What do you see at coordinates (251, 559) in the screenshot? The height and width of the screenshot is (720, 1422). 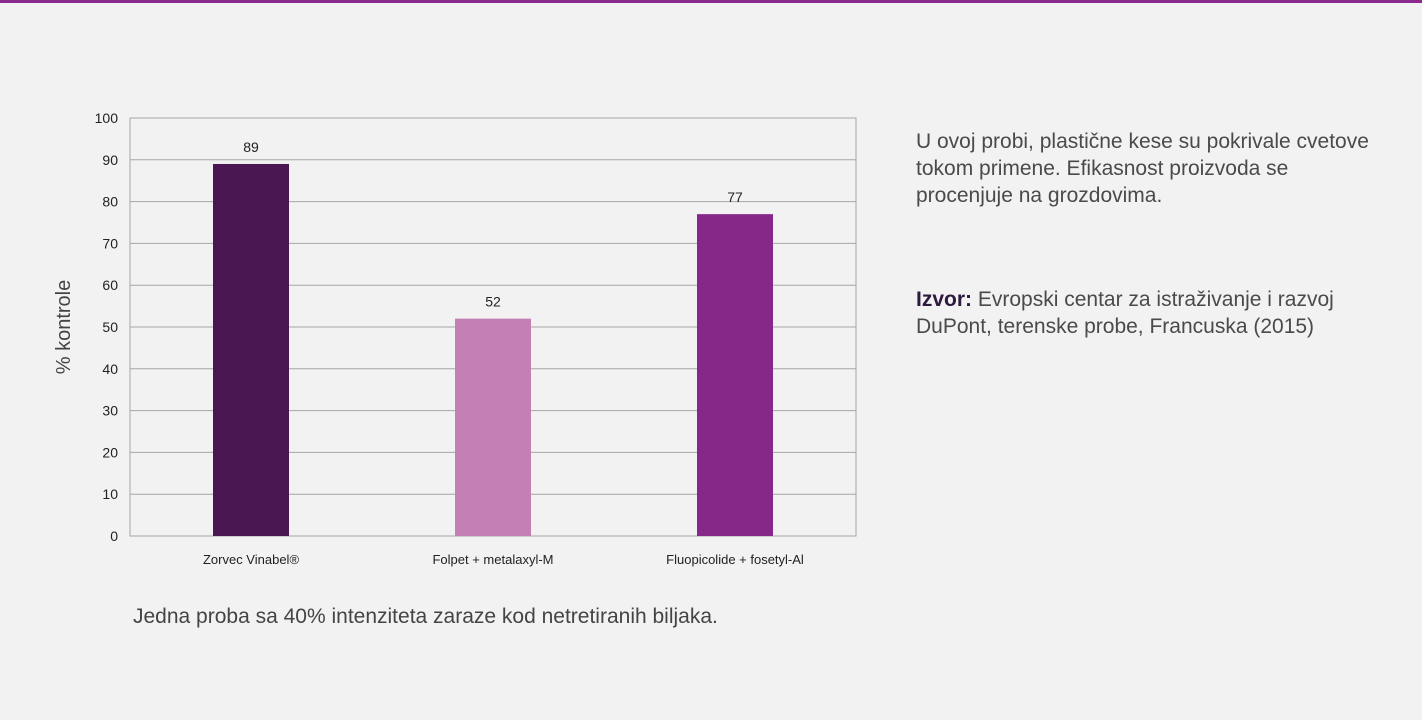 I see `x-category-label-0: Zorvec Vinabel®` at bounding box center [251, 559].